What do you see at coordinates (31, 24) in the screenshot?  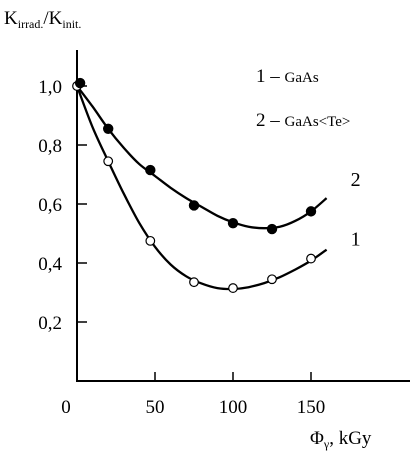 I see `y-axis-title-sub1: irrad.` at bounding box center [31, 24].